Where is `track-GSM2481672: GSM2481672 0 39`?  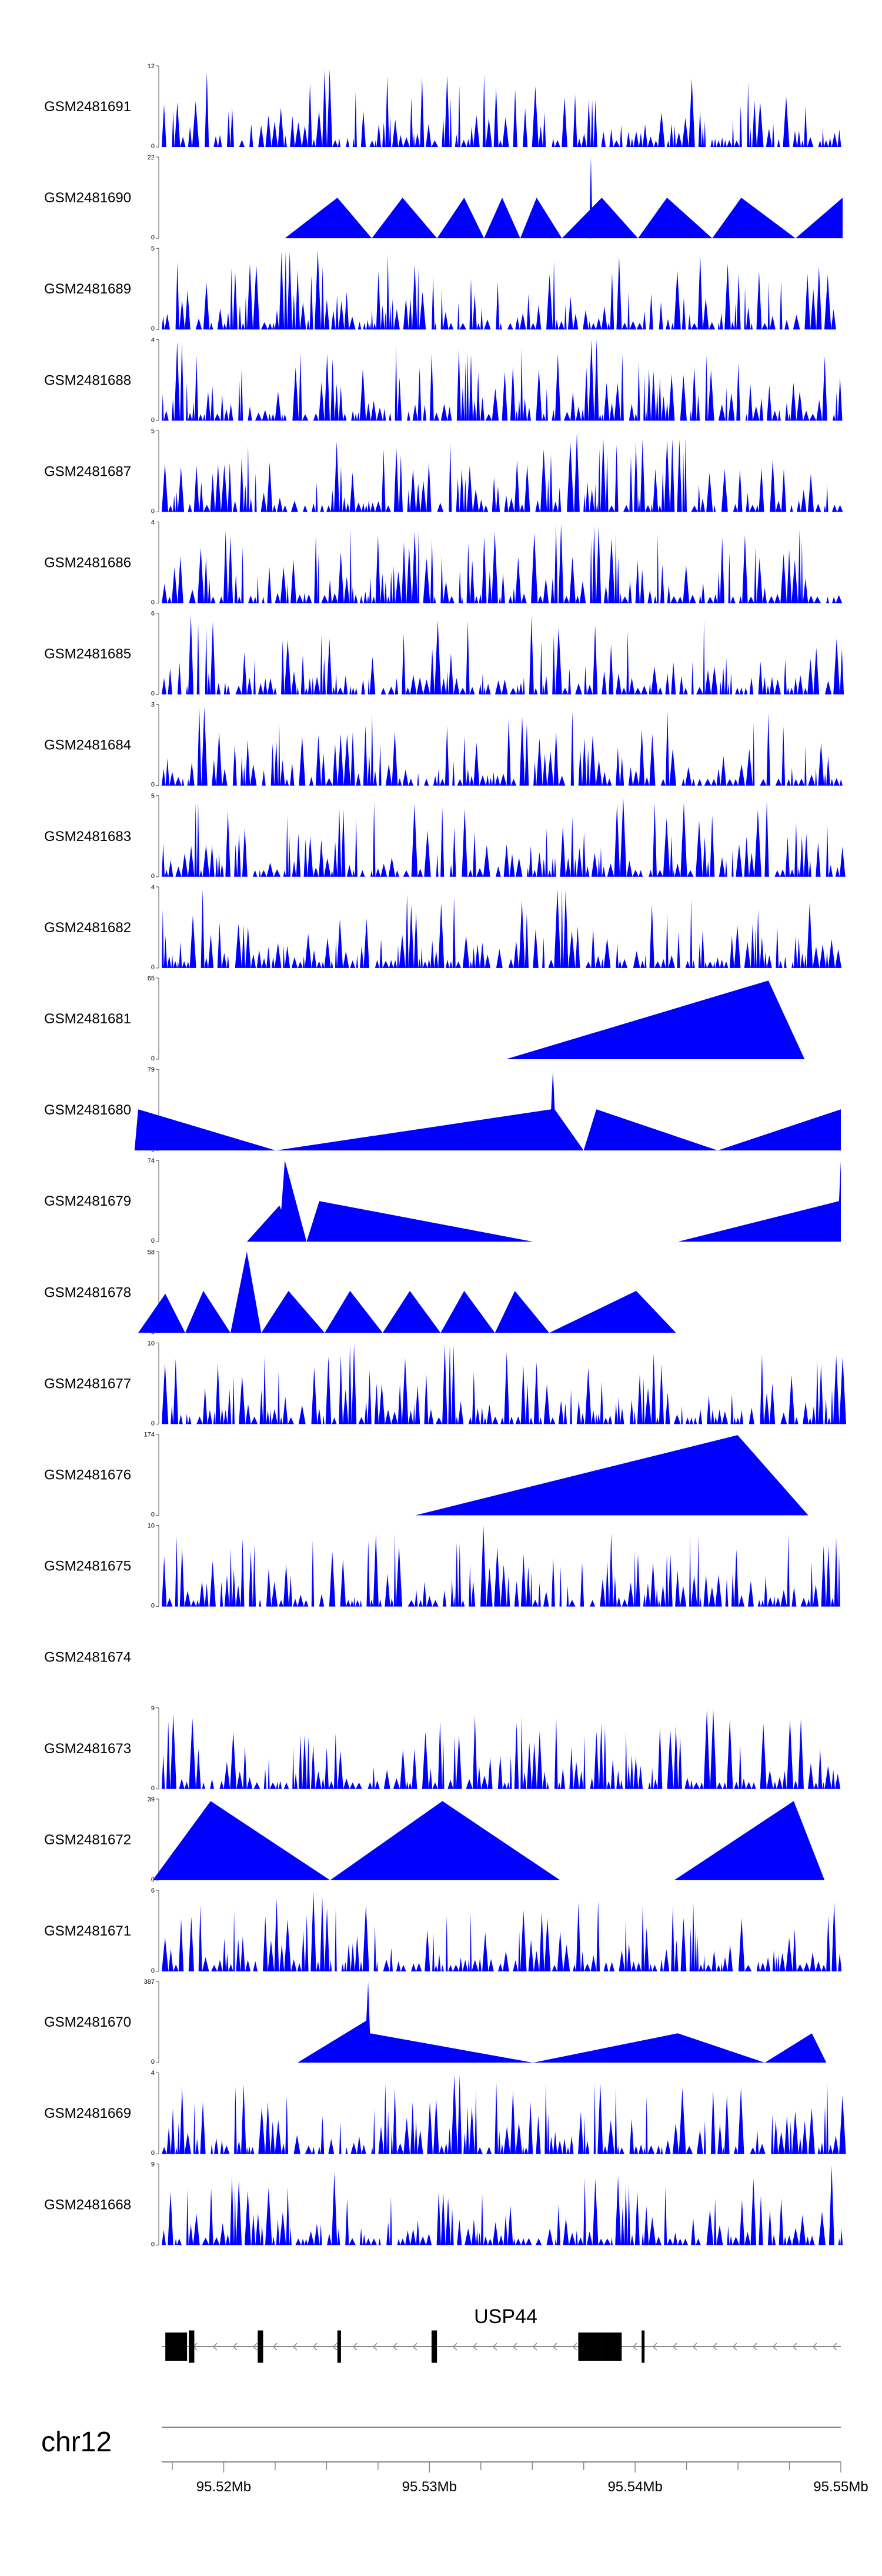
track-GSM2481672: GSM2481672 0 39 is located at coordinates (434, 1839).